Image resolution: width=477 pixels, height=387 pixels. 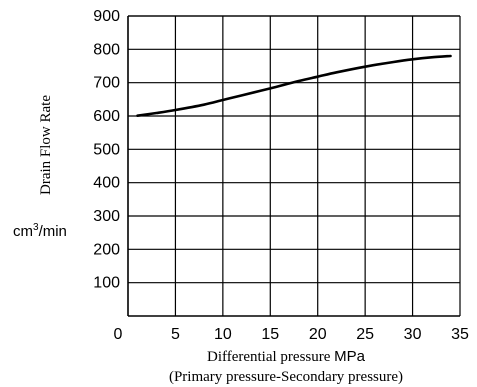 I want to click on x-tick-label: 10, so click(x=223, y=334).